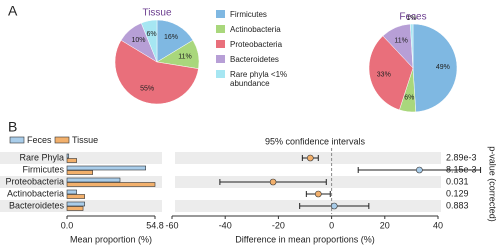  I want to click on legend-label: Proteobacteria, so click(256, 44).